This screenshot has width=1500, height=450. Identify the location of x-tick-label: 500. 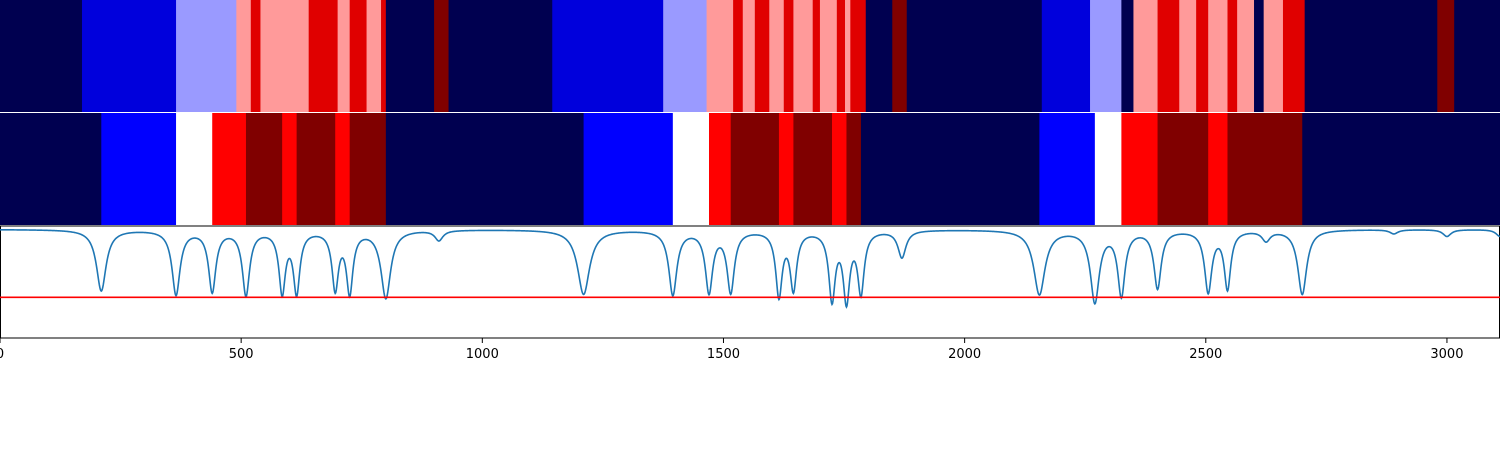
(241, 354).